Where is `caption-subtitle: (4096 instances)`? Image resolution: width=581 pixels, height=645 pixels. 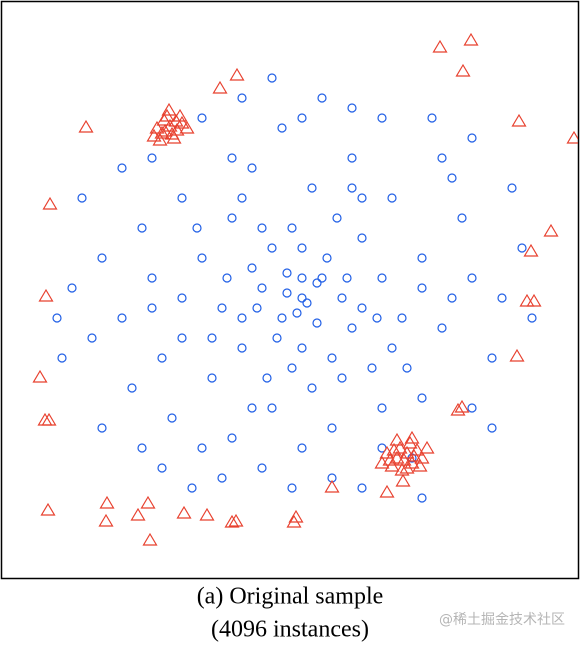 caption-subtitle: (4096 instances) is located at coordinates (290, 630).